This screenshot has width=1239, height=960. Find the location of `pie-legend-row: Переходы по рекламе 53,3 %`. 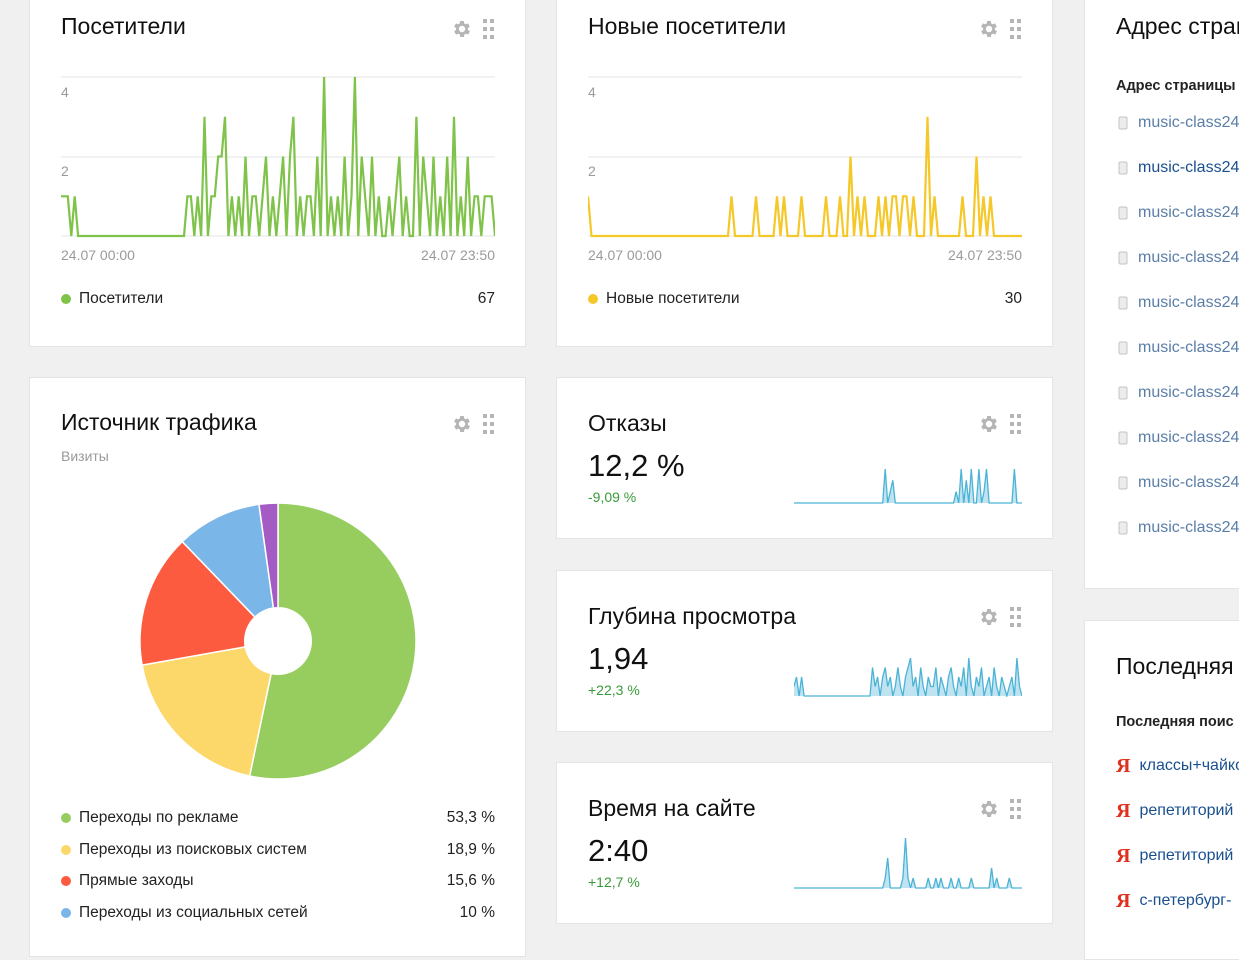

pie-legend-row: Переходы по рекламе 53,3 % is located at coordinates (278, 818).